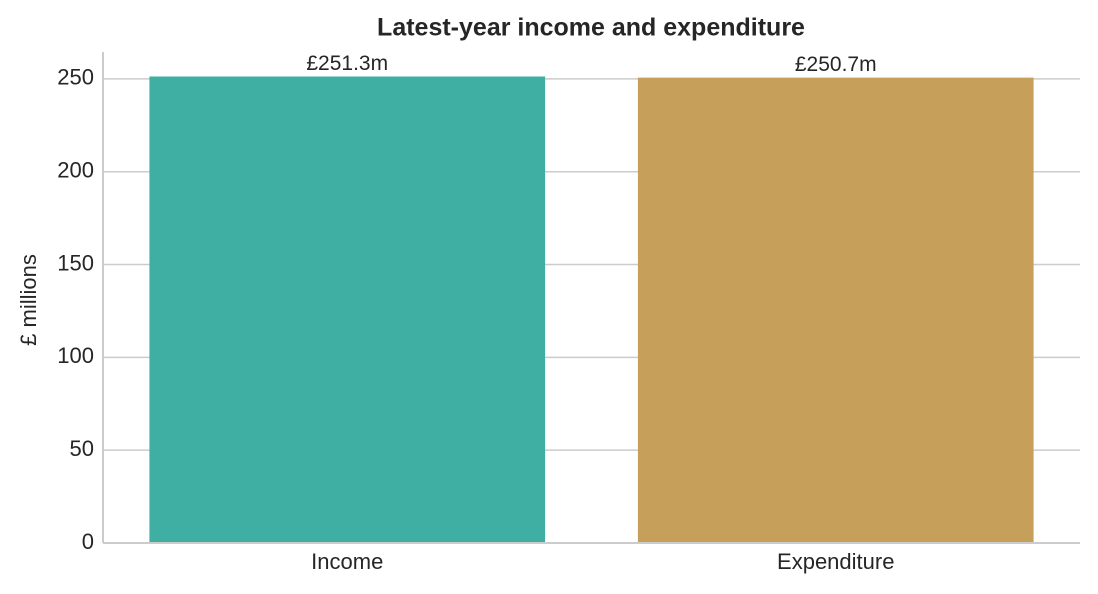  I want to click on x-tick-label: Expenditure, so click(835, 561).